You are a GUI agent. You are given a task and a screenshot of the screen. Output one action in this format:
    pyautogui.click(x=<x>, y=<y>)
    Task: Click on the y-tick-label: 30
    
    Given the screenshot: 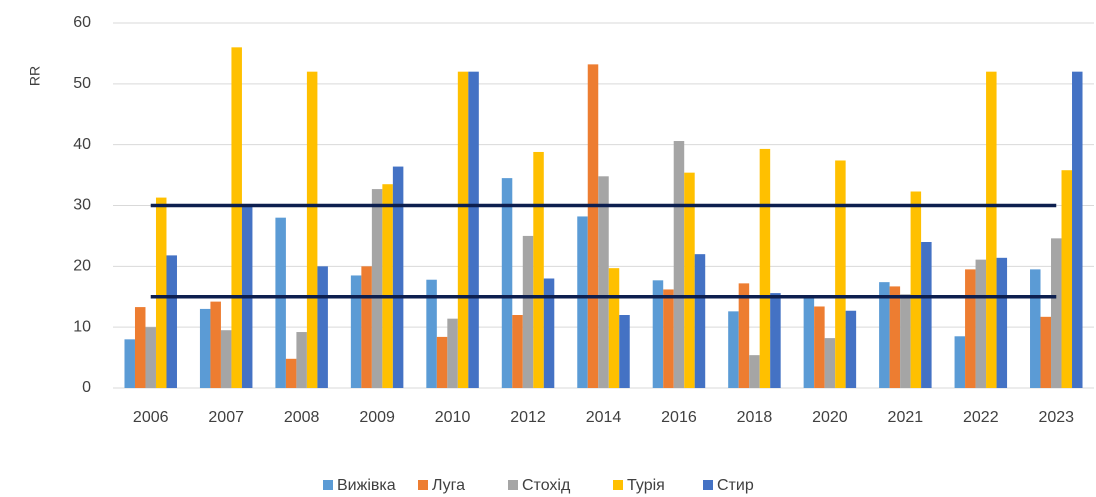 What is the action you would take?
    pyautogui.click(x=82, y=205)
    